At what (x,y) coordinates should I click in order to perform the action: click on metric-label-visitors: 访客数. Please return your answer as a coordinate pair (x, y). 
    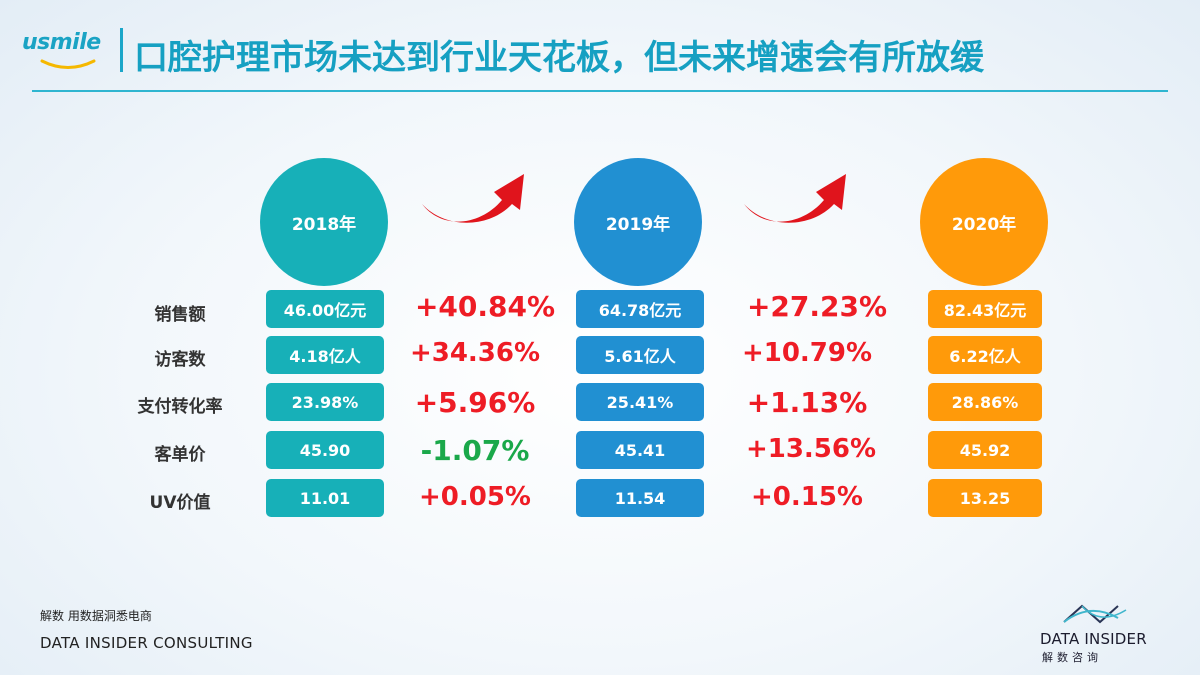
    Looking at the image, I should click on (180, 360).